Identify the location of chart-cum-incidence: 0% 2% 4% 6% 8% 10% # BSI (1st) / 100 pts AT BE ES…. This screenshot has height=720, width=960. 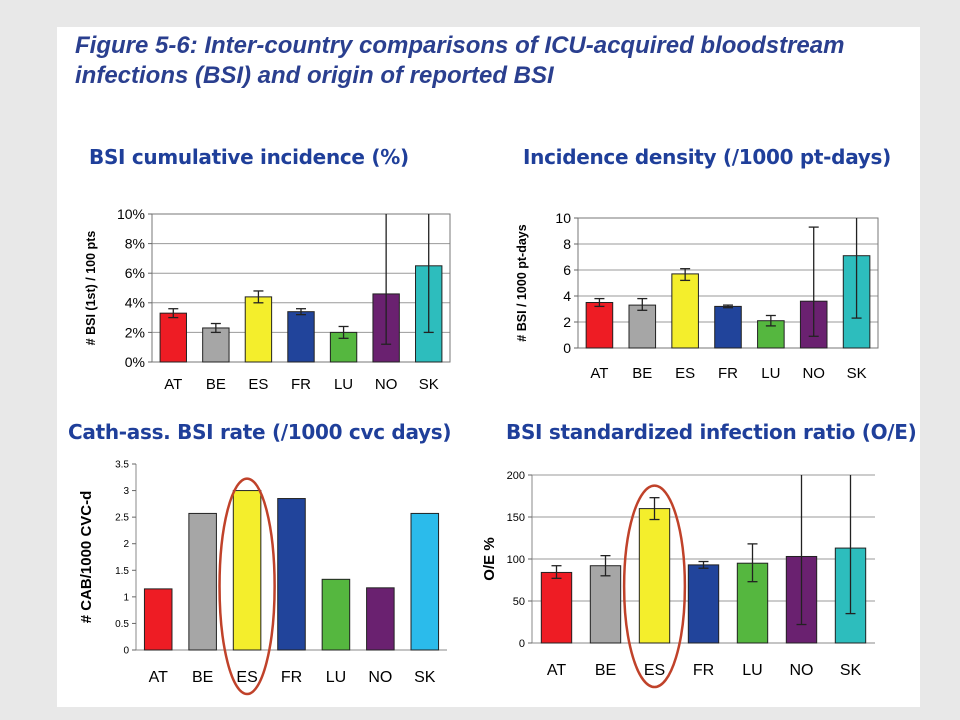
(267, 299).